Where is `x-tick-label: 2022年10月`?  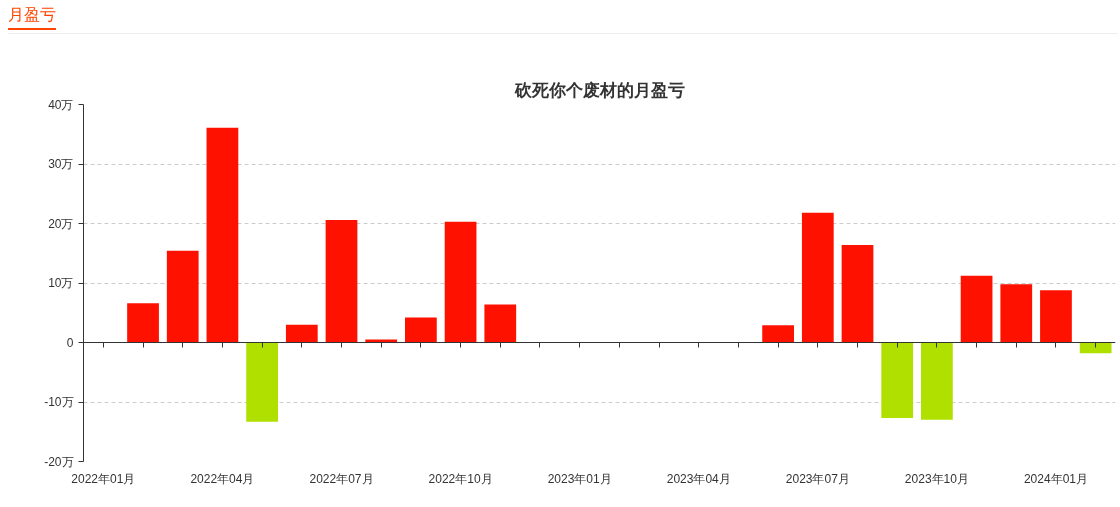 x-tick-label: 2022年10月 is located at coordinates (460, 478).